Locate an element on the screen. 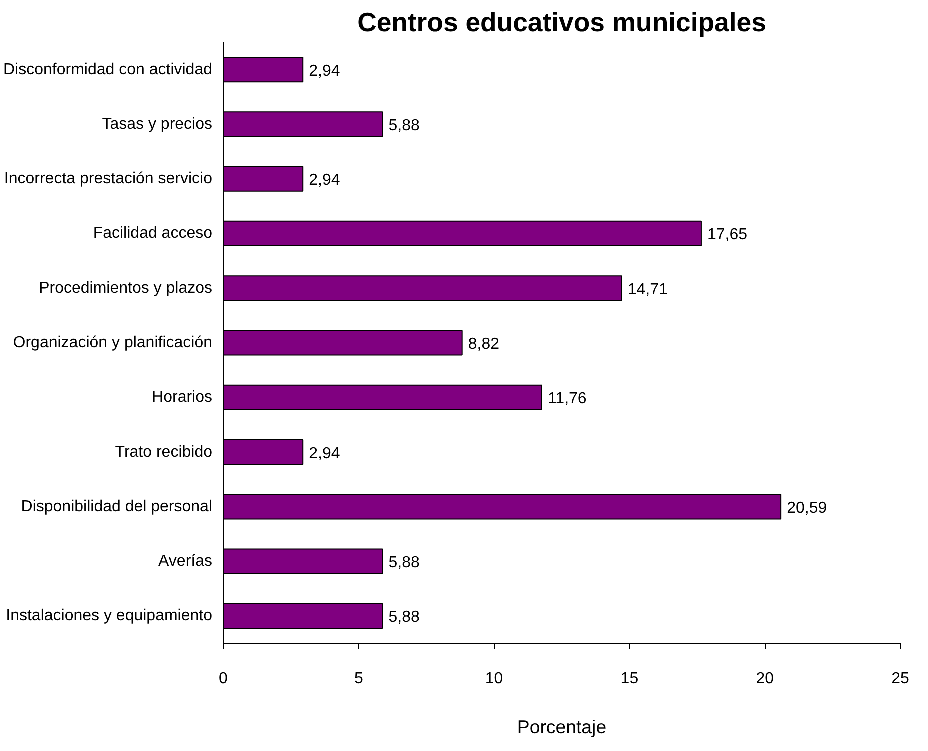 The width and height of the screenshot is (928, 751). data-label: 8,82 is located at coordinates (484, 344).